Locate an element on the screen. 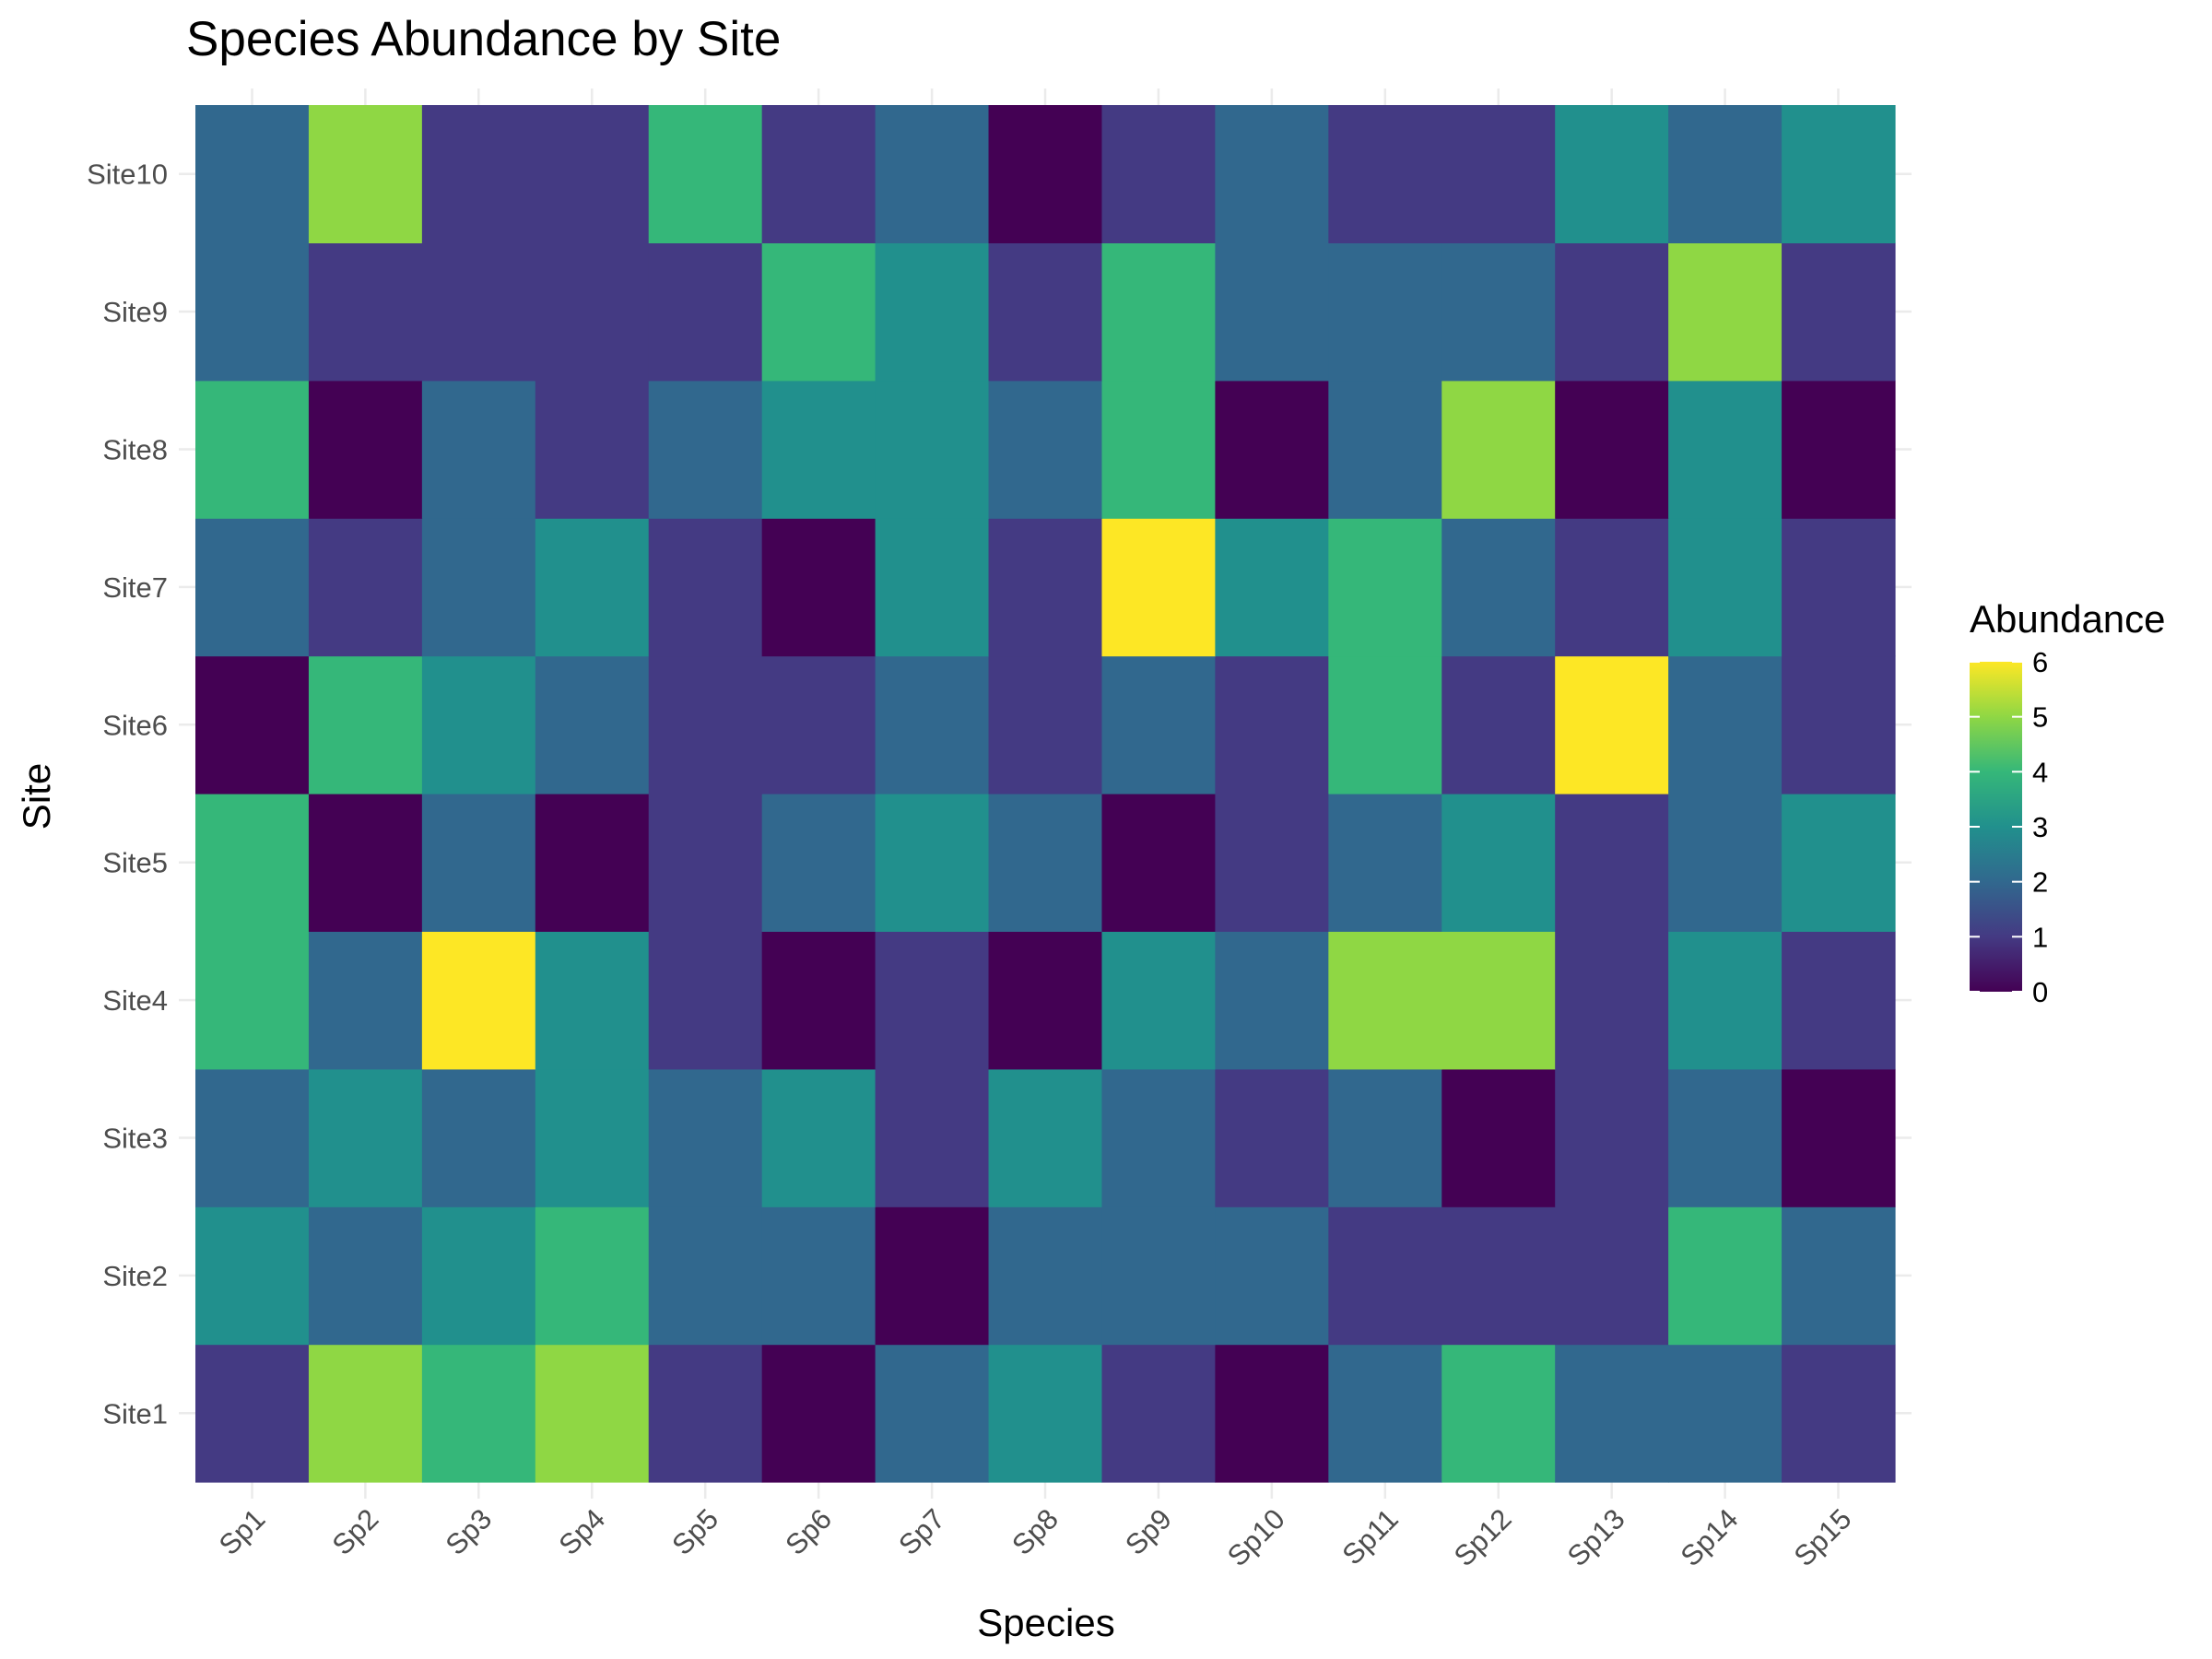  heatmap-cell-site2-sp3 is located at coordinates (478, 1276).